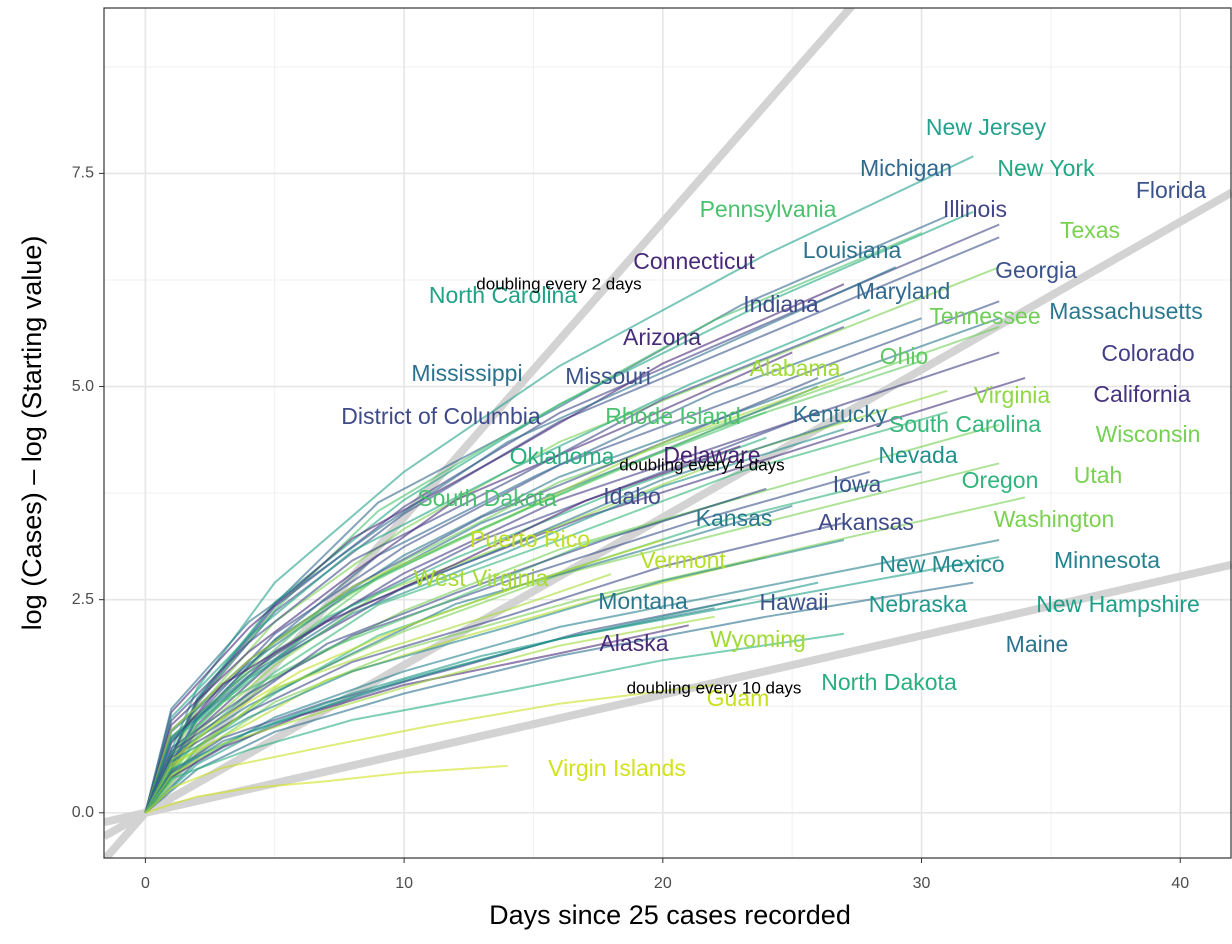  I want to click on y-axis-title: log (Cases) – log (Starting value), so click(32, 433).